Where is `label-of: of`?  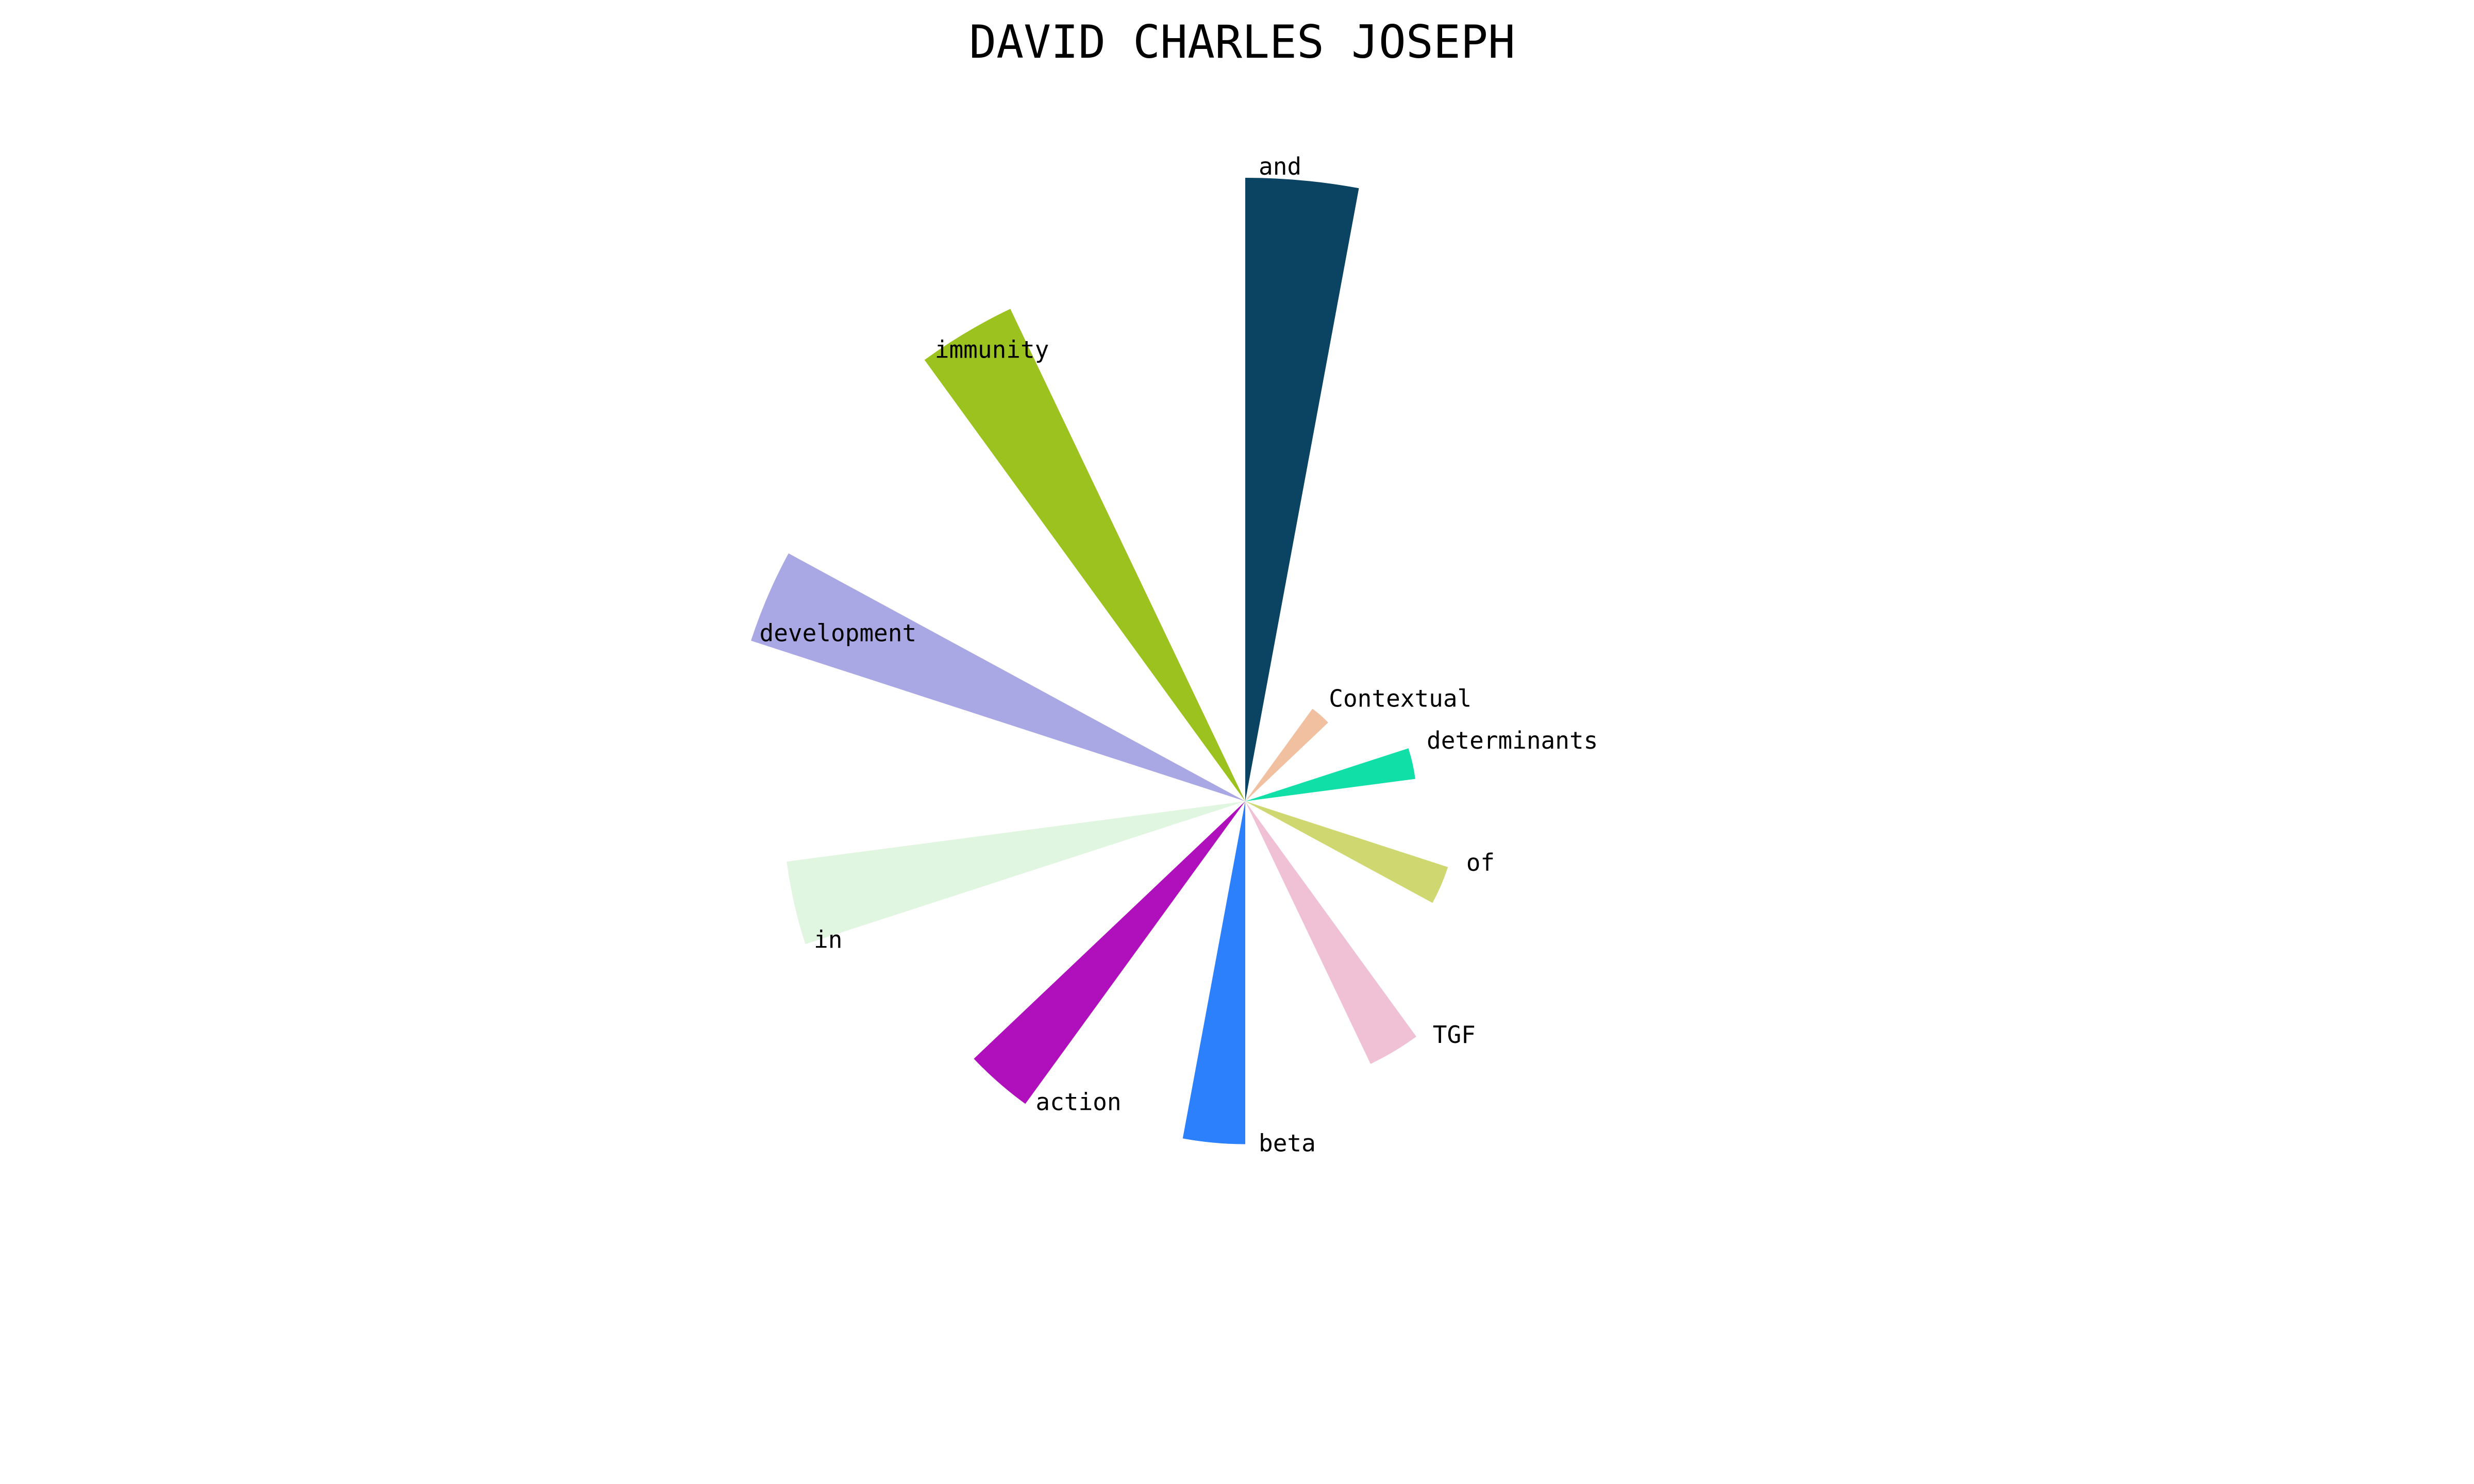
label-of: of is located at coordinates (1480, 862).